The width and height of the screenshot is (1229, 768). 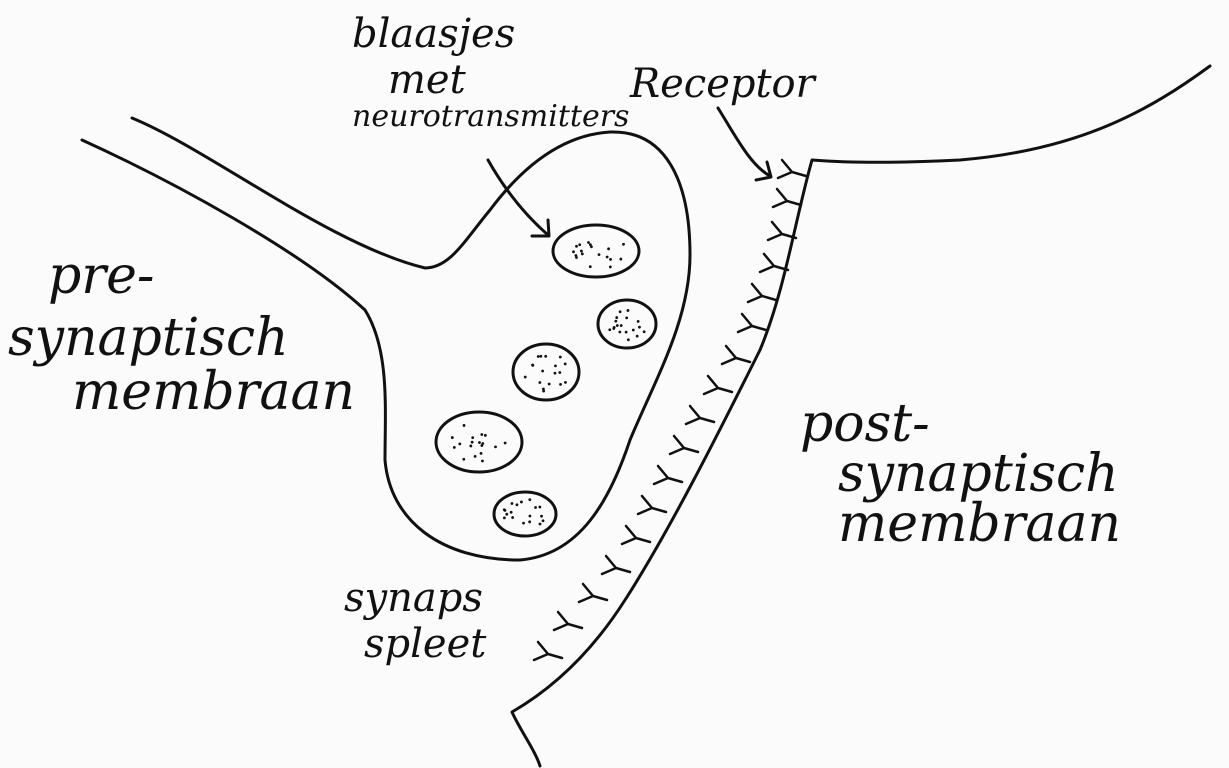 I want to click on pre-label-line2: synaptisch, so click(x=148, y=338).